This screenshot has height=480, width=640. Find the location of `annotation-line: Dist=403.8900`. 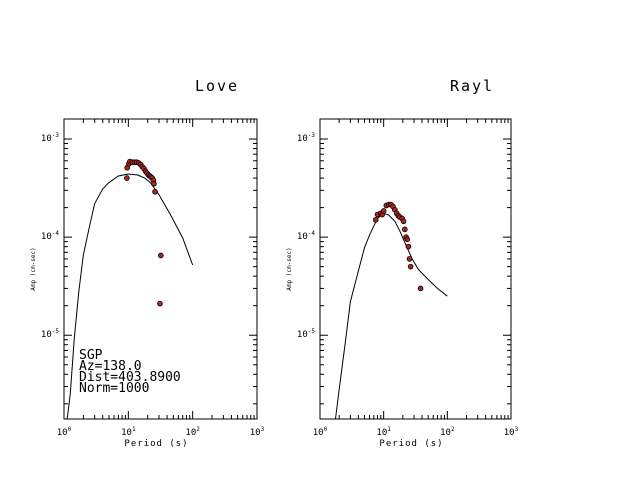

annotation-line: Dist=403.8900 is located at coordinates (130, 377).